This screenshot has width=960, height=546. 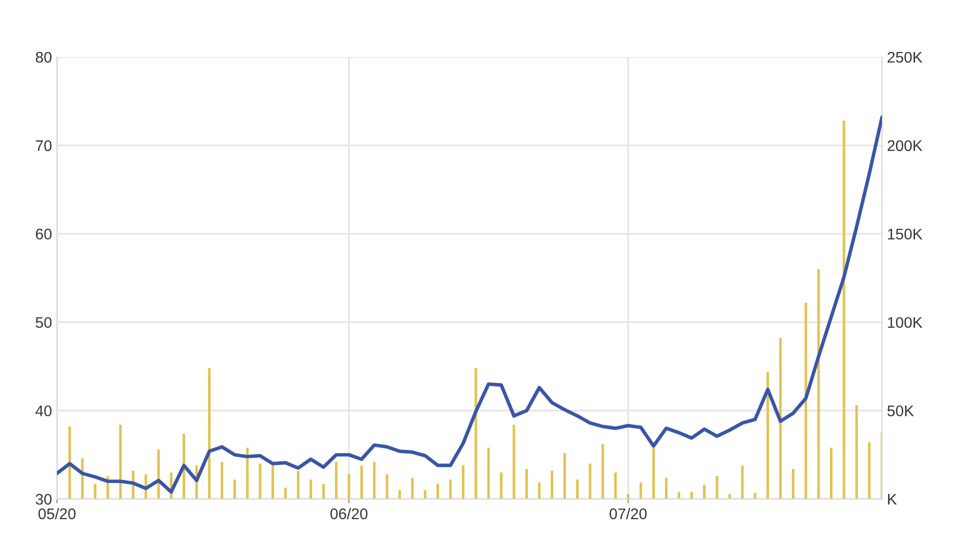 I want to click on x-tick-label: 05/20, so click(x=57, y=514).